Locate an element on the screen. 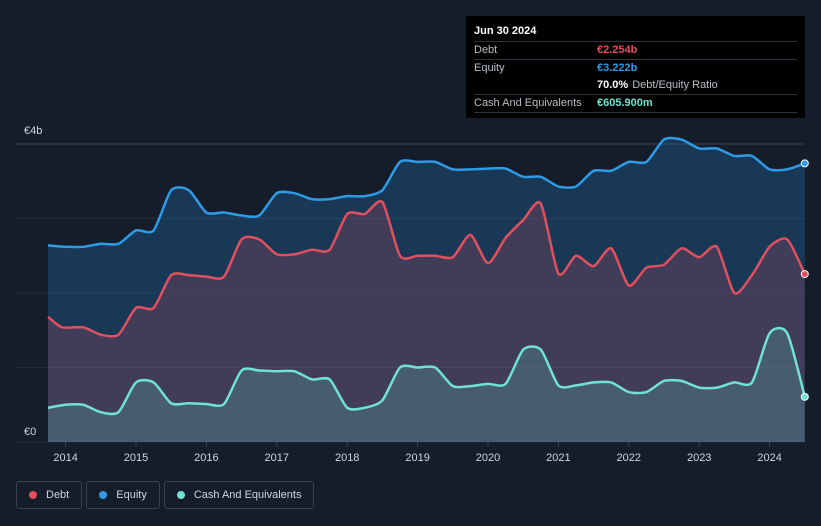 This screenshot has width=821, height=526. x-tick-label: 2022 is located at coordinates (629, 458).